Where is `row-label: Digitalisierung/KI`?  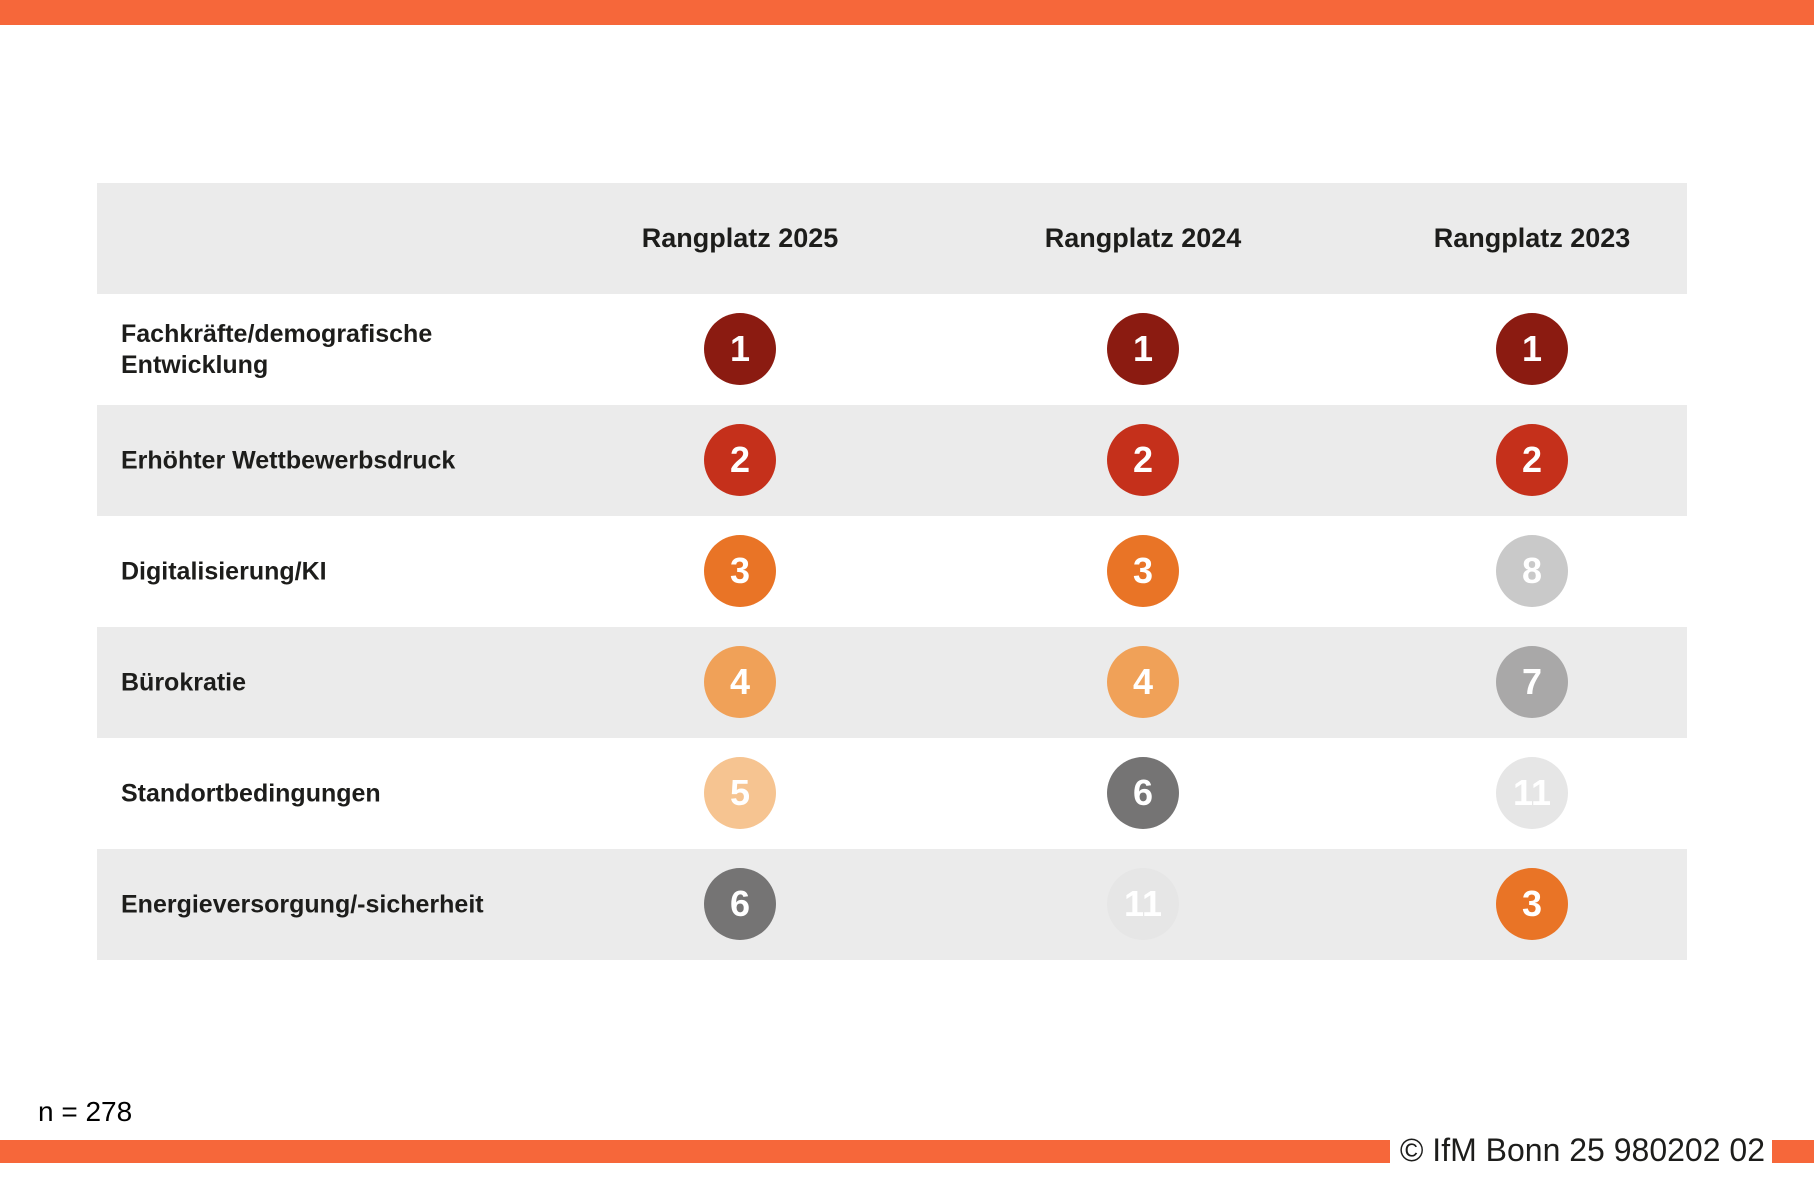 row-label: Digitalisierung/KI is located at coordinates (224, 571).